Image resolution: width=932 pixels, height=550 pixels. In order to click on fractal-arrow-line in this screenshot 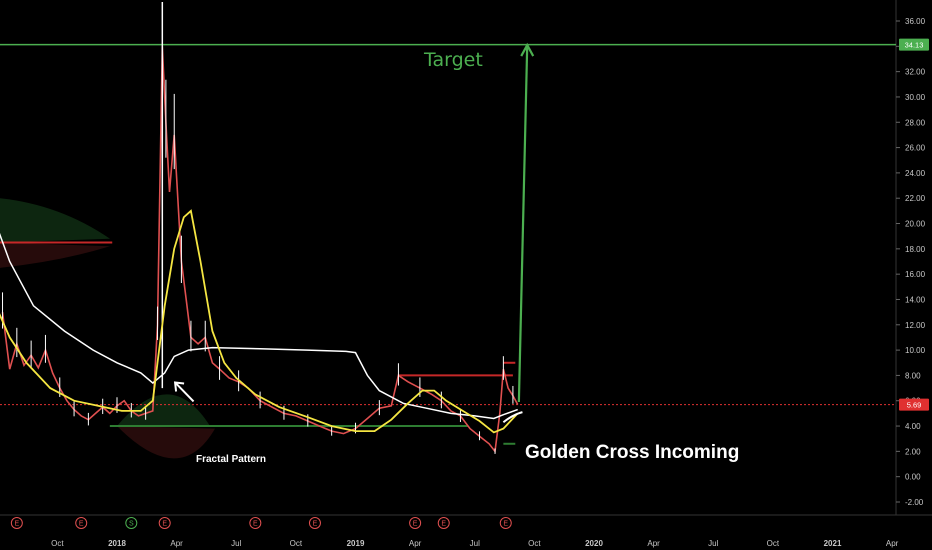, I will do `click(184, 392)`.